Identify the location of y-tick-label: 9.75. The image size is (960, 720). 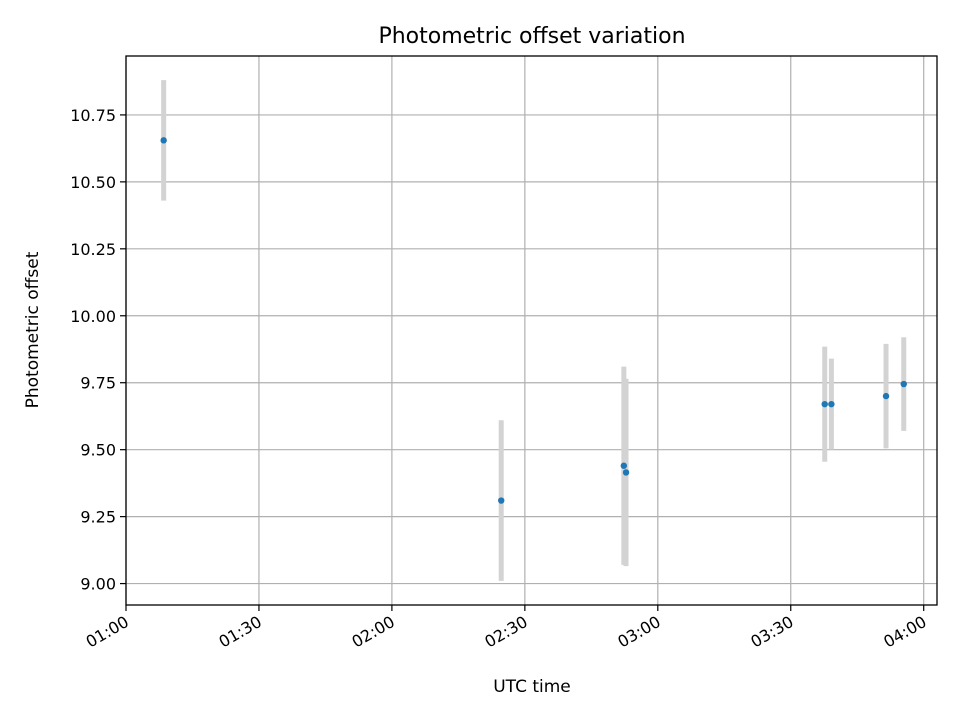
(98, 383).